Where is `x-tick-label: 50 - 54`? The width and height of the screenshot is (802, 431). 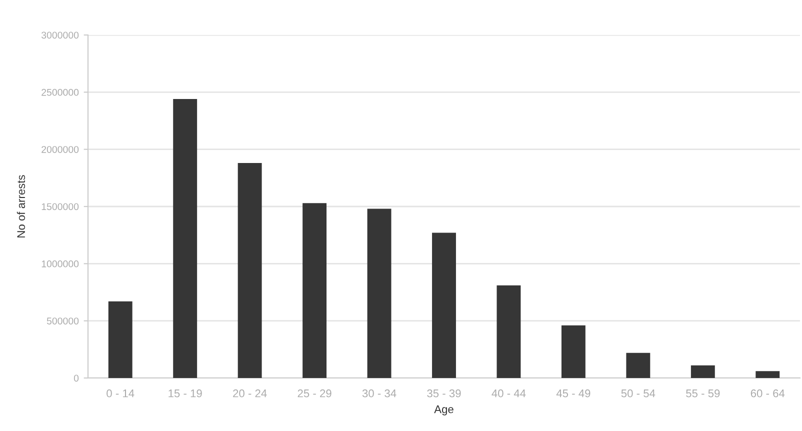
x-tick-label: 50 - 54 is located at coordinates (638, 393).